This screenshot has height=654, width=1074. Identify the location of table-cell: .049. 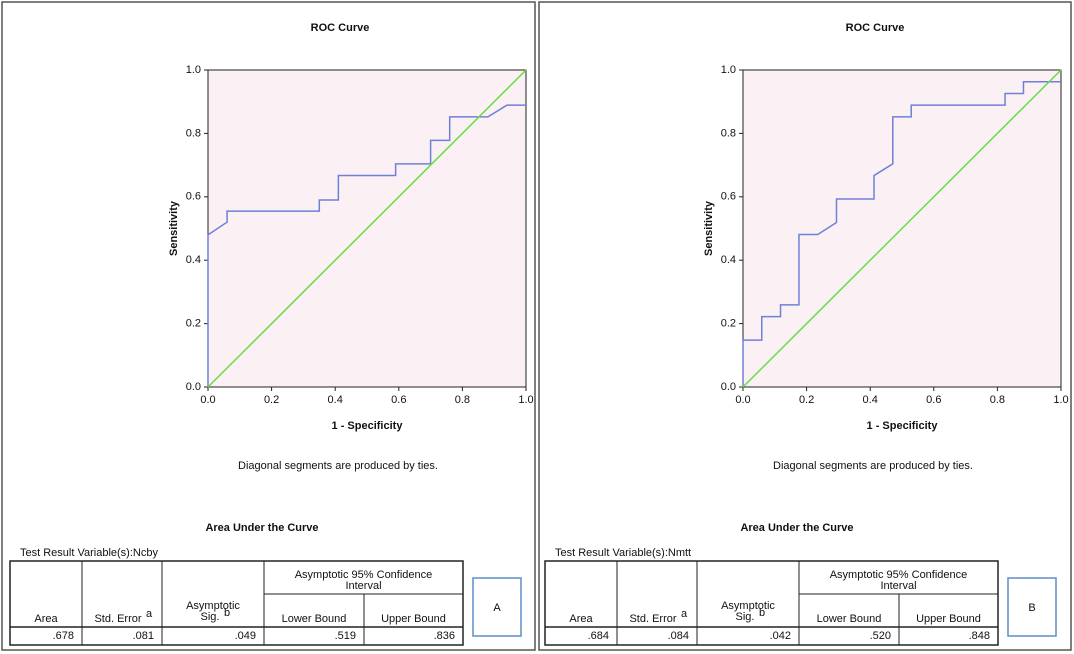
(245, 636).